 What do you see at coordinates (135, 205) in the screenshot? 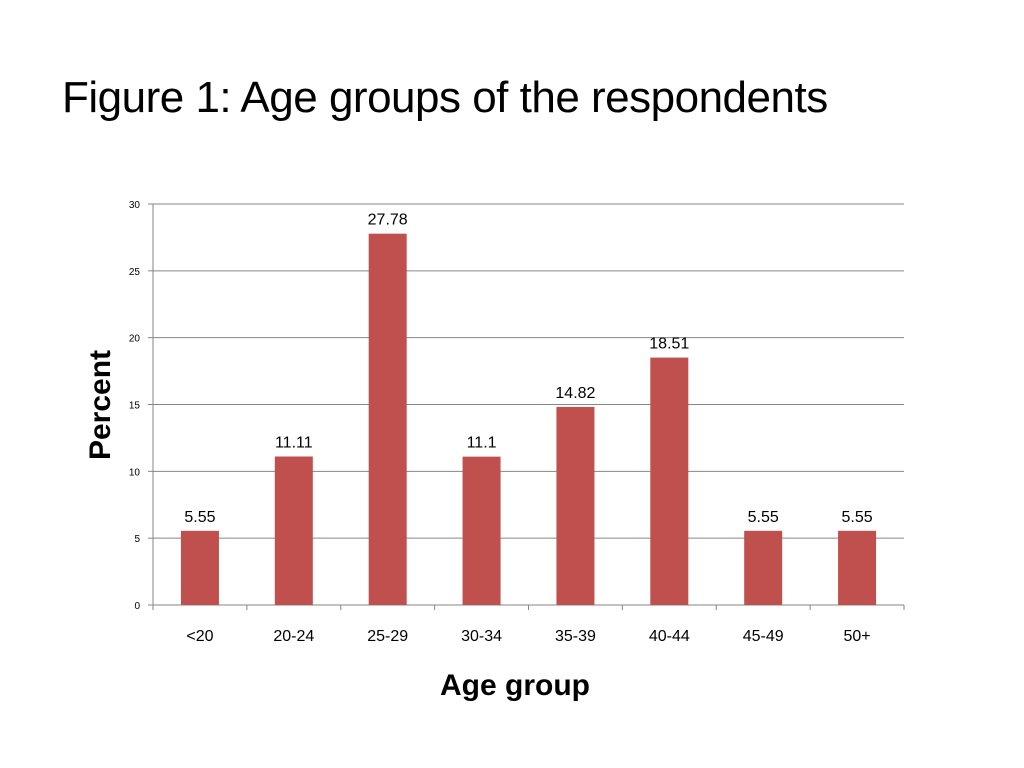
I see `y-tick-label: 30` at bounding box center [135, 205].